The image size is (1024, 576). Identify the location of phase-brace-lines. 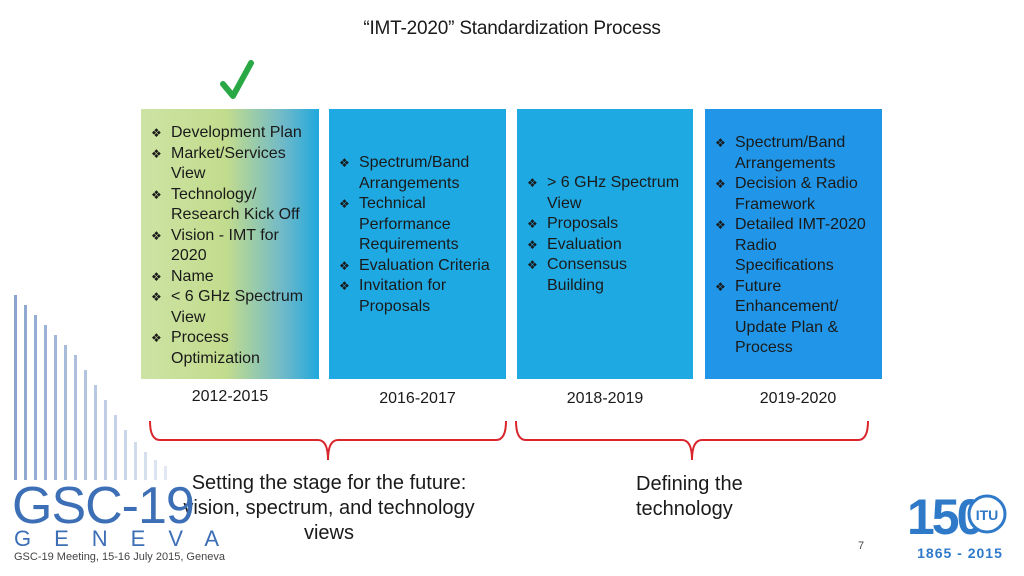
(509, 440).